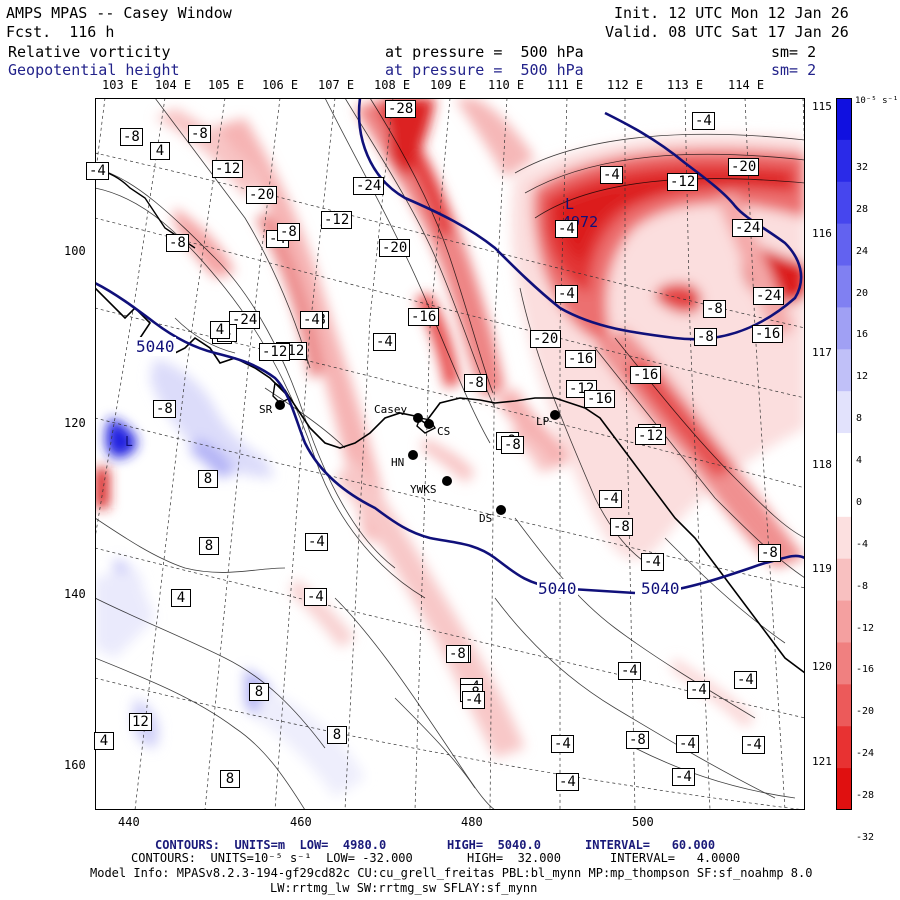  I want to click on vorticity-value-label: -28, so click(401, 109).